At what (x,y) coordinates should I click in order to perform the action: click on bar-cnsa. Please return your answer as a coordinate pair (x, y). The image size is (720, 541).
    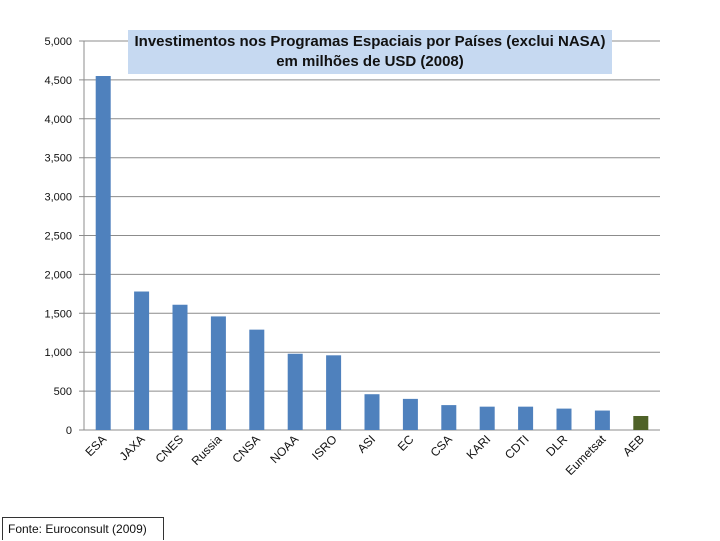
    Looking at the image, I should click on (257, 379).